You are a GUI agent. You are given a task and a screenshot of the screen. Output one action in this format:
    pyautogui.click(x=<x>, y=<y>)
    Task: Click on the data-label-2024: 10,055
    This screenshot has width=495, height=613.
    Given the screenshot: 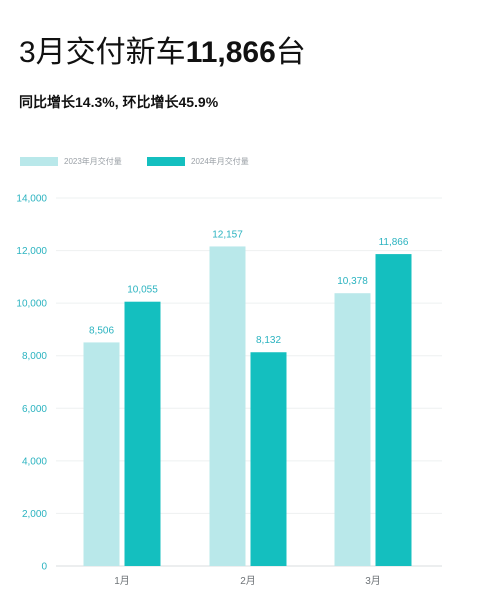 What is the action you would take?
    pyautogui.click(x=142, y=290)
    